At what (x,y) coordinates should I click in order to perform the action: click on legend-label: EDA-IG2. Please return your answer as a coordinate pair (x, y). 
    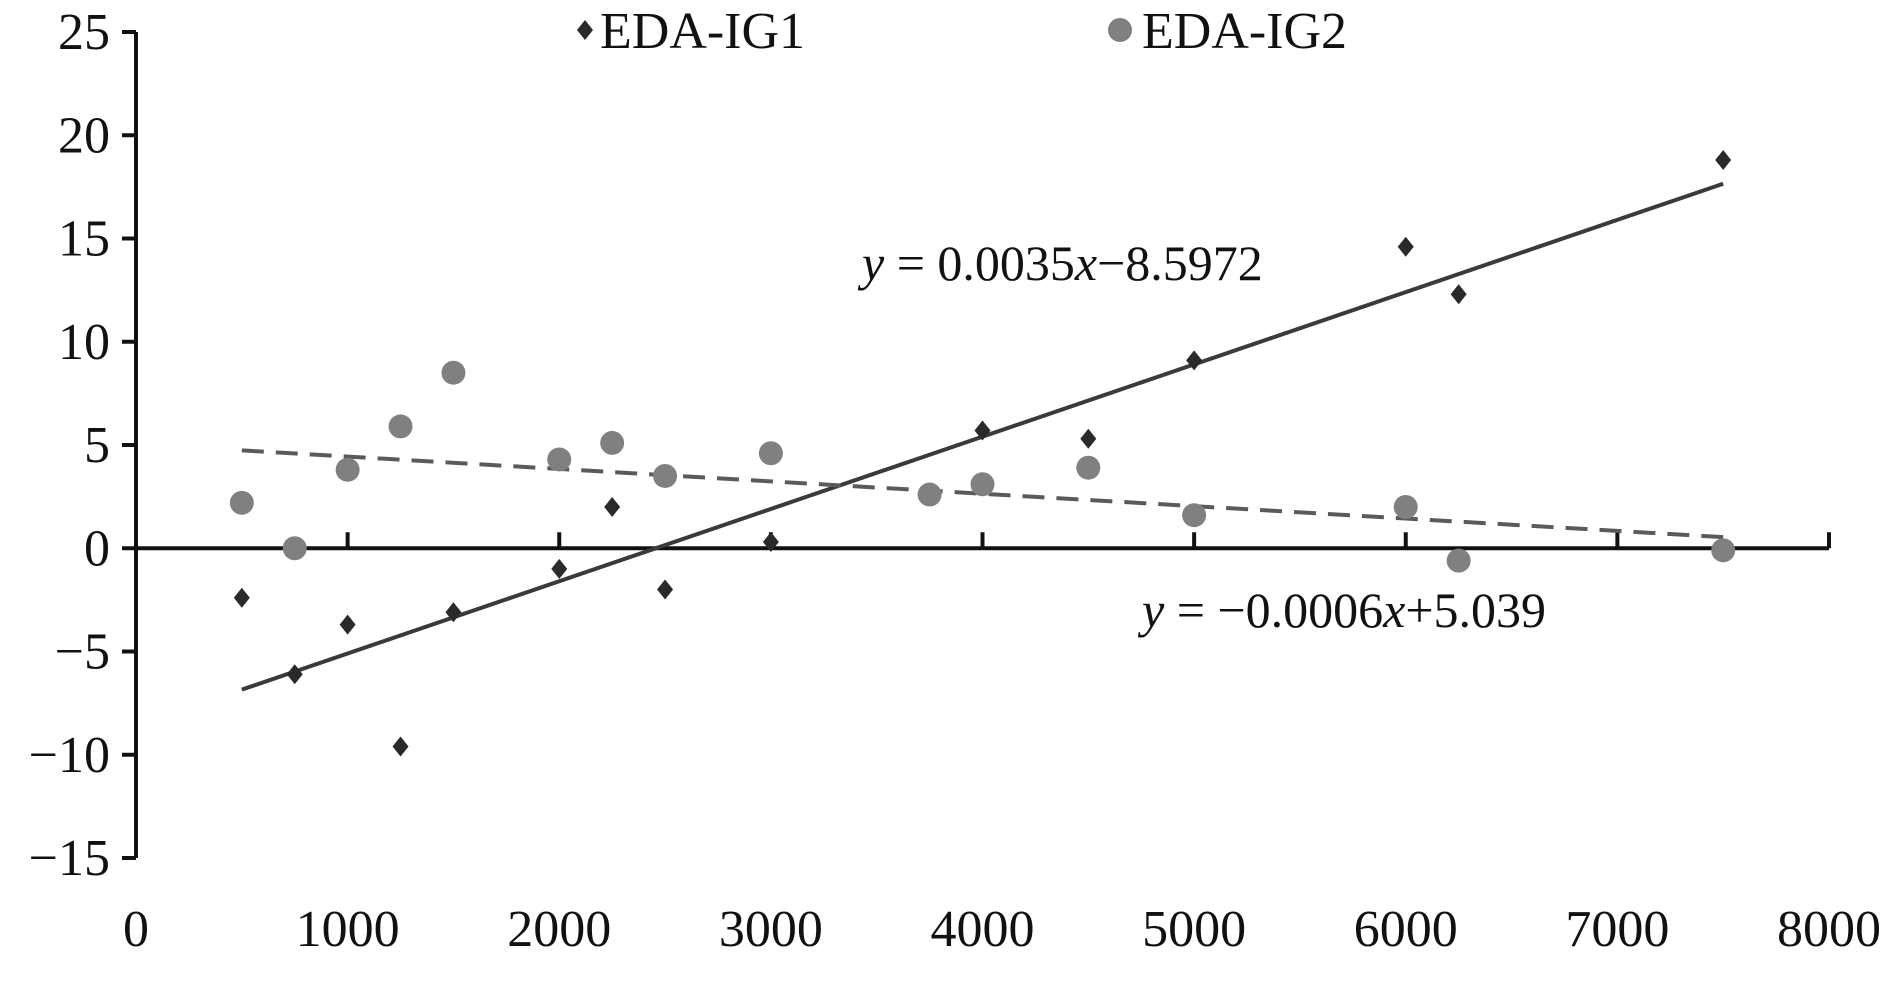
    Looking at the image, I should click on (1244, 31).